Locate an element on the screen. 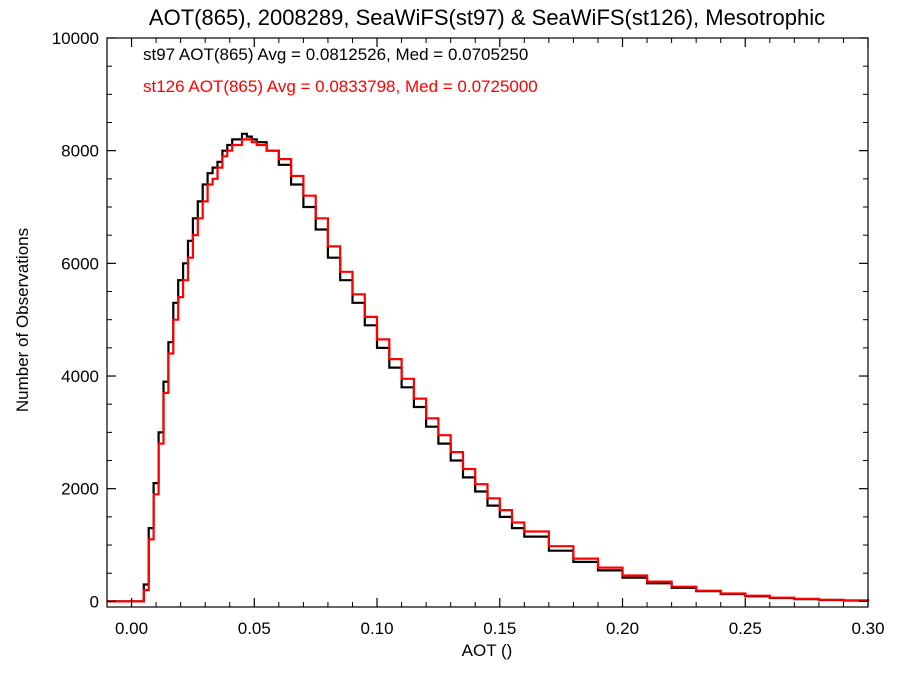 Image resolution: width=900 pixels, height=675 pixels. x-tick-label: 0.25 is located at coordinates (745, 628).